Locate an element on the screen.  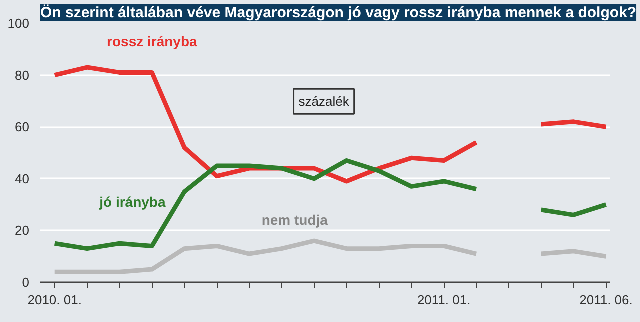
y-tick-label: 80 is located at coordinates (22, 75).